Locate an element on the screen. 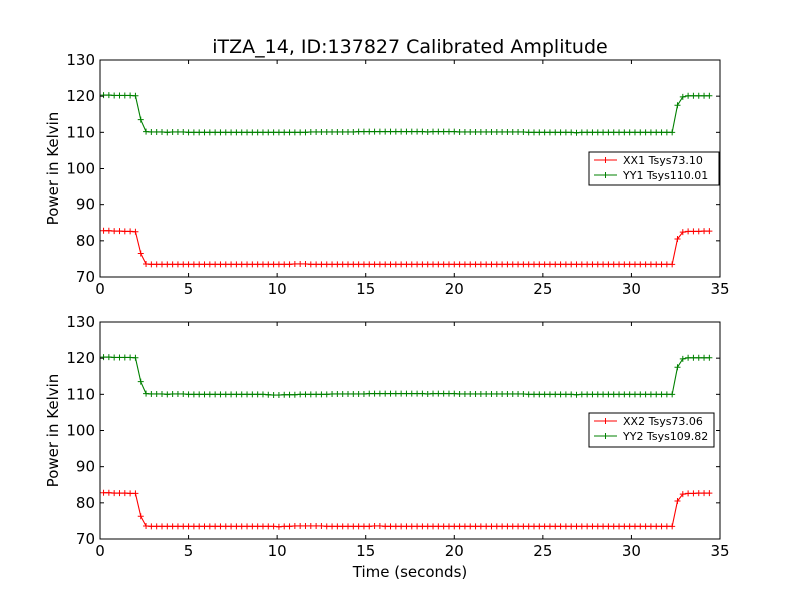 The width and height of the screenshot is (800, 600). x-tick-label: 0 is located at coordinates (100, 551).